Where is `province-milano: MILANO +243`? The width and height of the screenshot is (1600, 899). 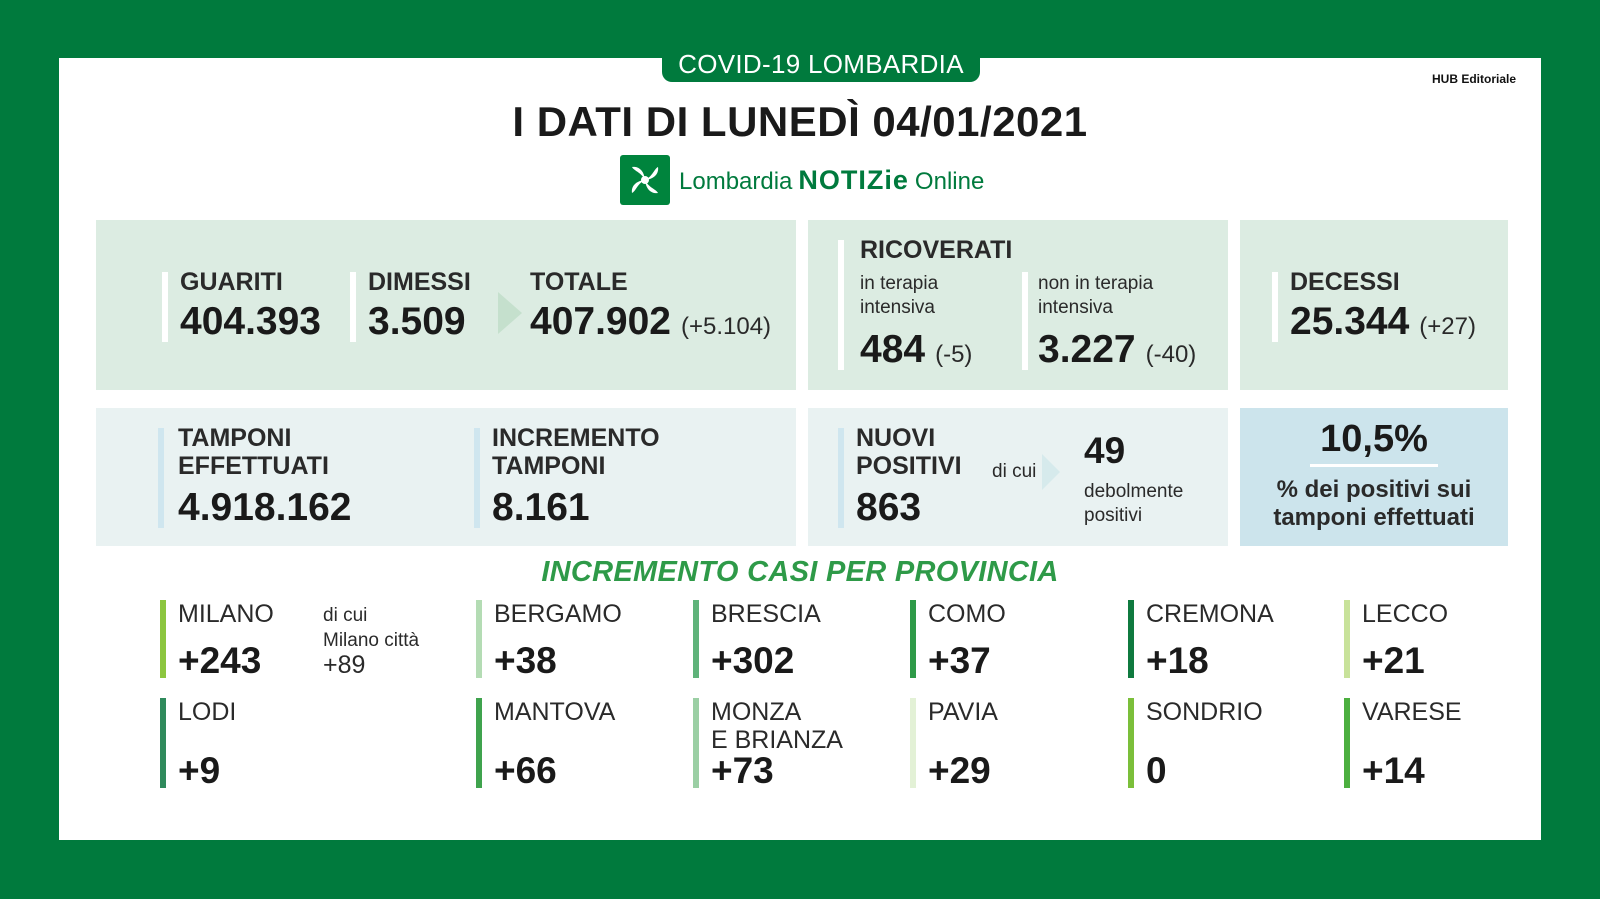
province-milano: MILANO +243 is located at coordinates (260, 640).